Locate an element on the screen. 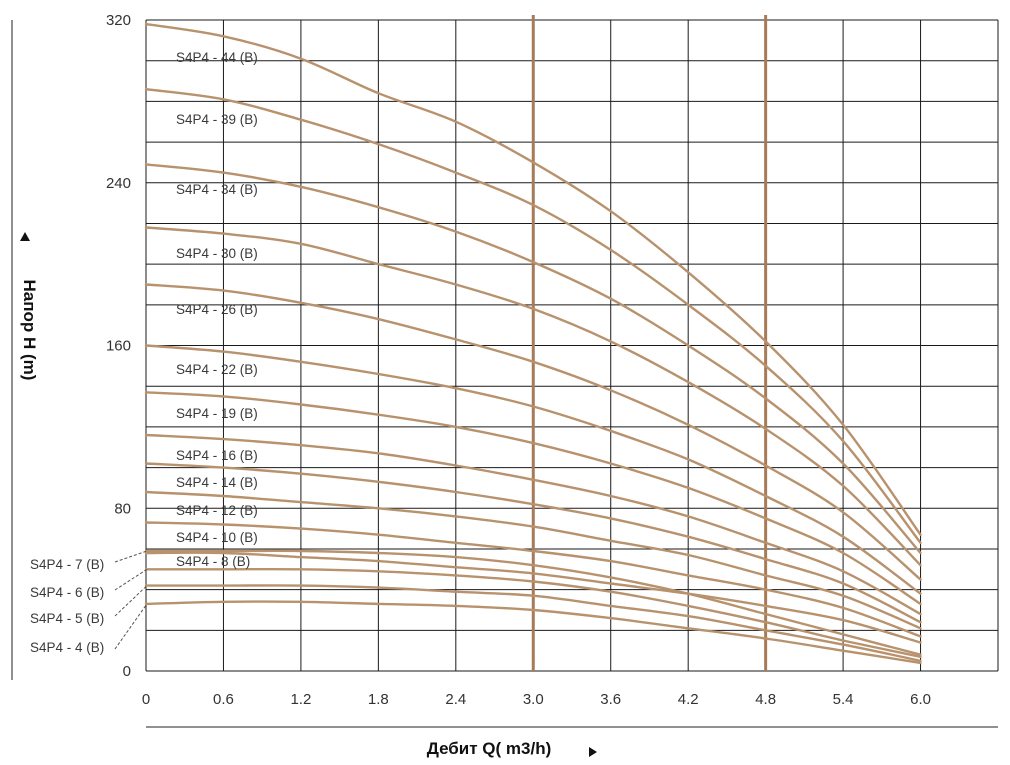  series-label: S4P4 - 26 (B) is located at coordinates (217, 309).